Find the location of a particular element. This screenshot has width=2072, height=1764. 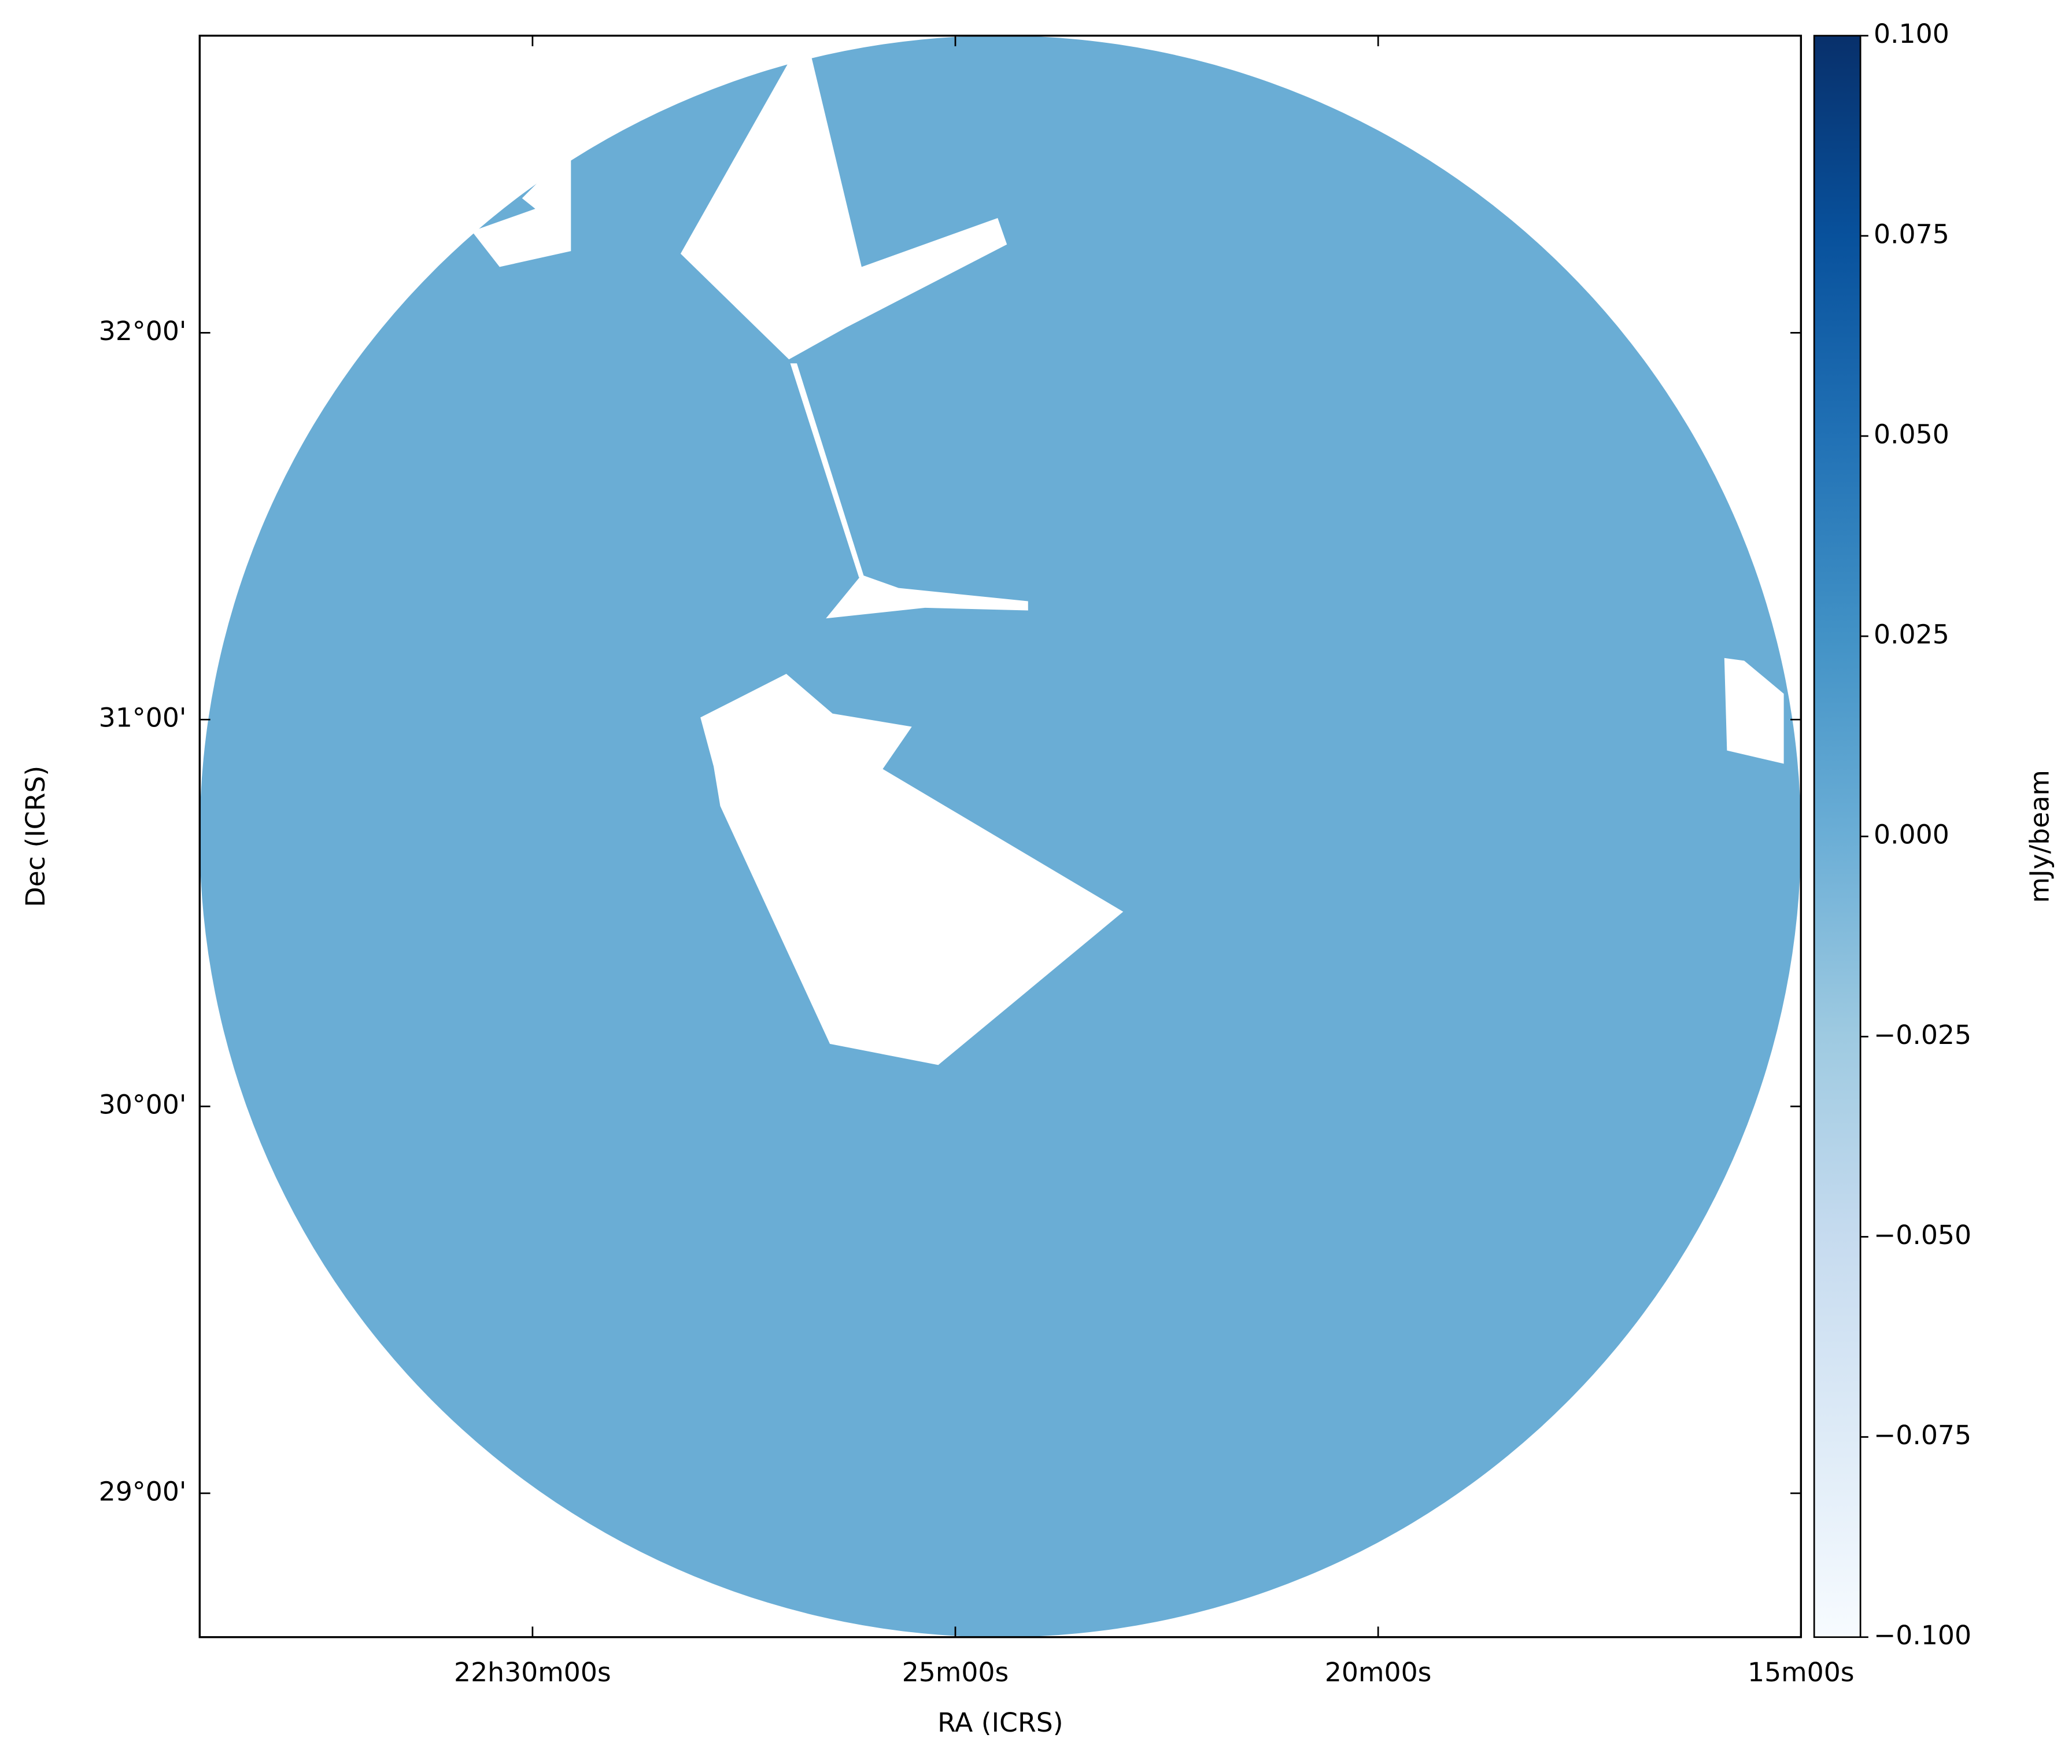

colorbar is located at coordinates (1838, 836).